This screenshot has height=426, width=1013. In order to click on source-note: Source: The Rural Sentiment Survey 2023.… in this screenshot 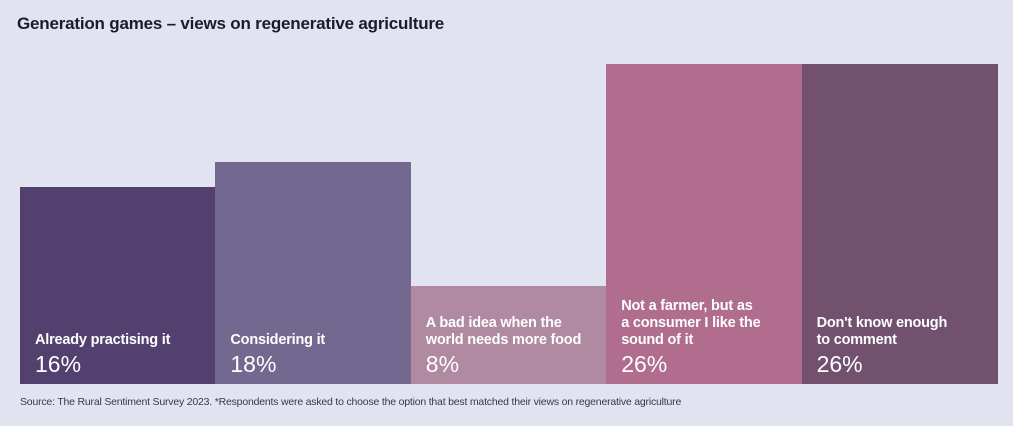, I will do `click(351, 402)`.